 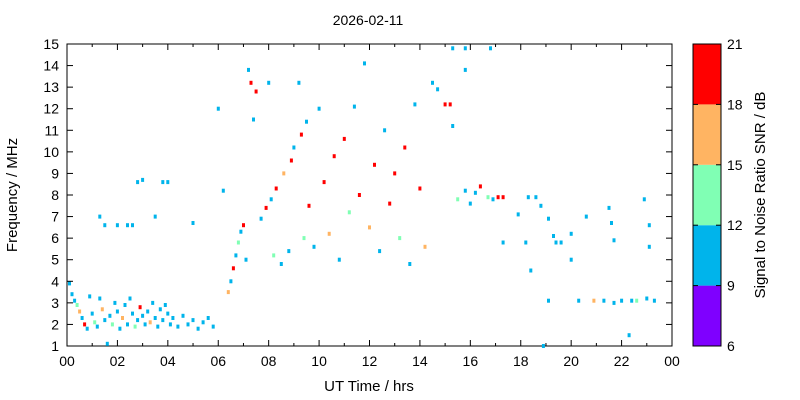 What do you see at coordinates (760, 195) in the screenshot?
I see `colorbar-label: Signal to Noise Ratio SNR / dB` at bounding box center [760, 195].